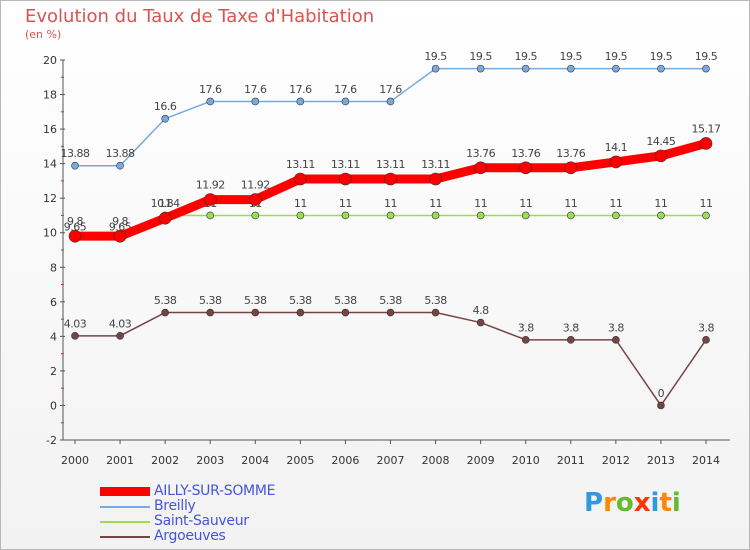  Describe the element at coordinates (53, 302) in the screenshot. I see `y-tick-label: 6` at that location.